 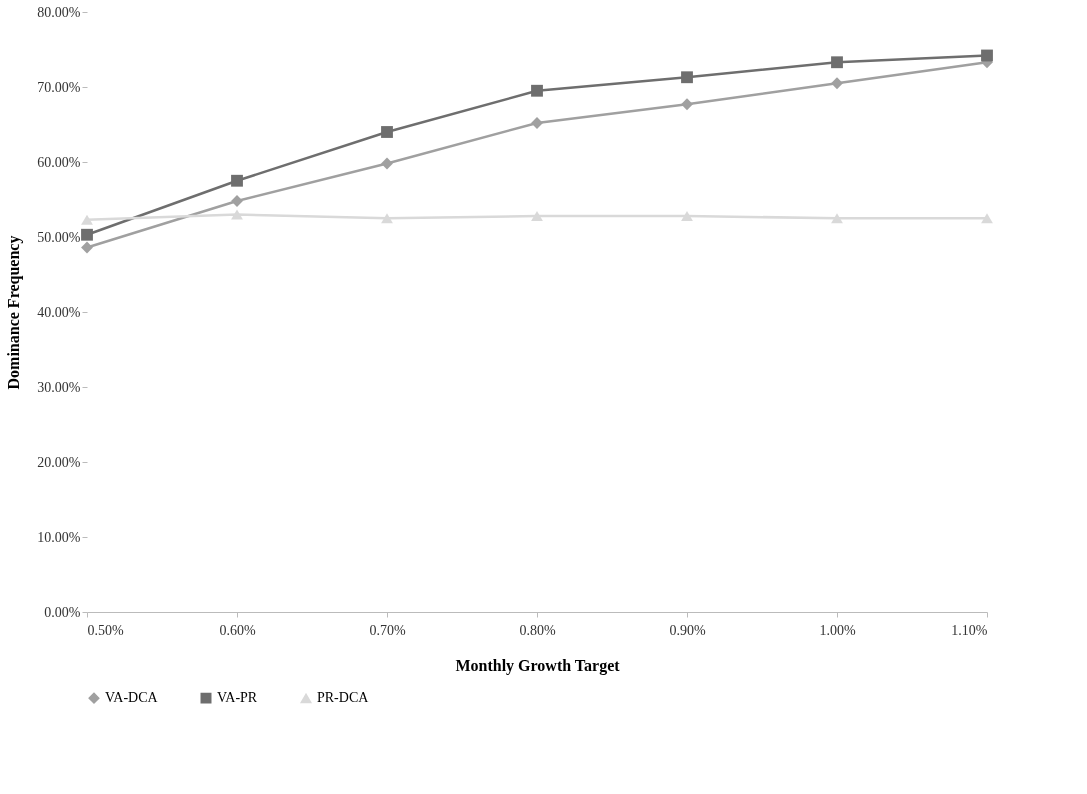 I want to click on x-tick-label: 0.60%, so click(x=237, y=630).